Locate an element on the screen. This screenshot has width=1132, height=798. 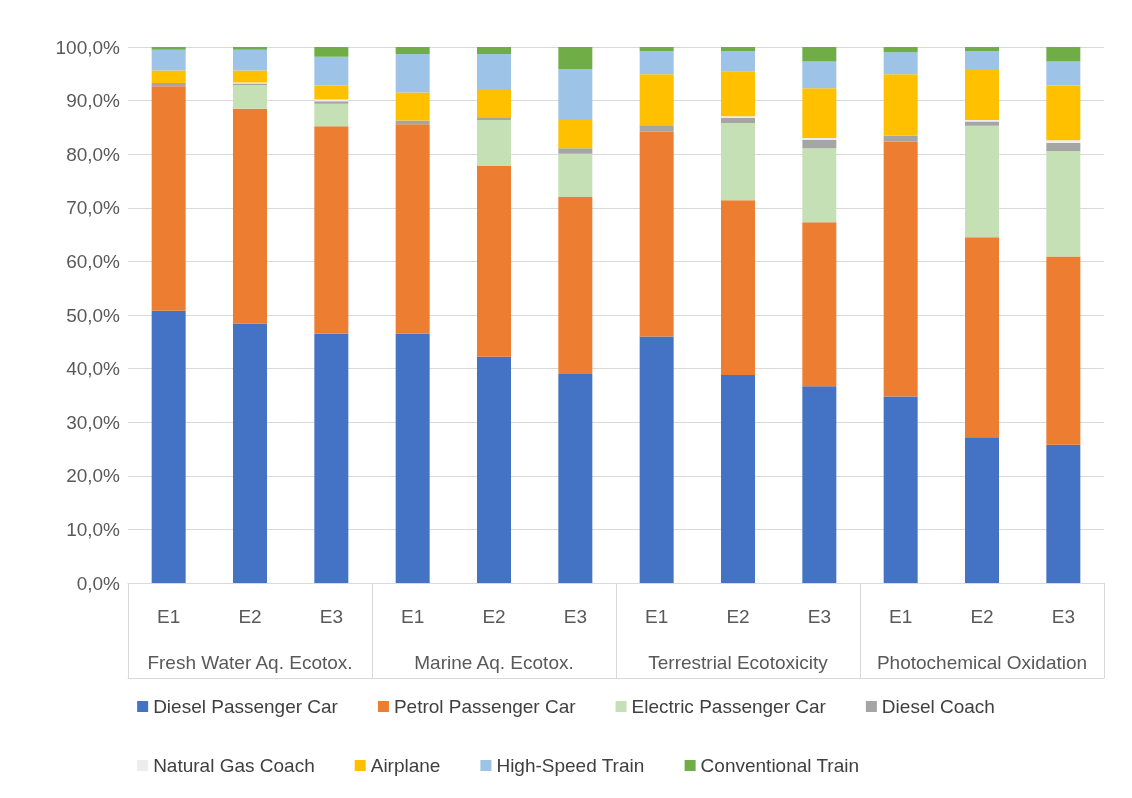
legend-label: Electric Passenger Car is located at coordinates (729, 706).